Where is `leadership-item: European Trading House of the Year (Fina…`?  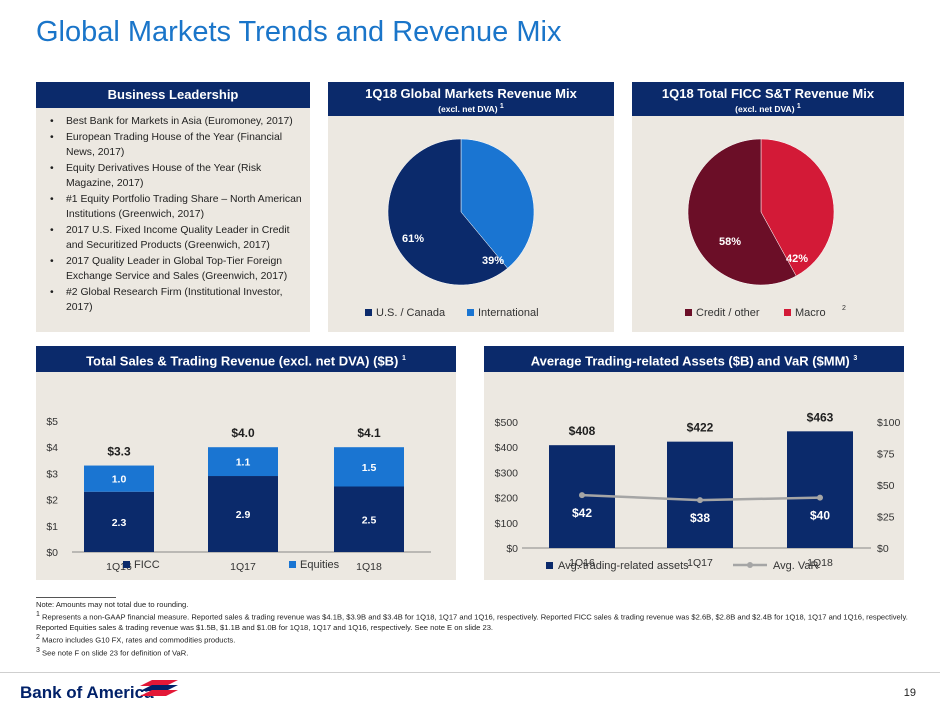 leadership-item: European Trading House of the Year (Fina… is located at coordinates (176, 145).